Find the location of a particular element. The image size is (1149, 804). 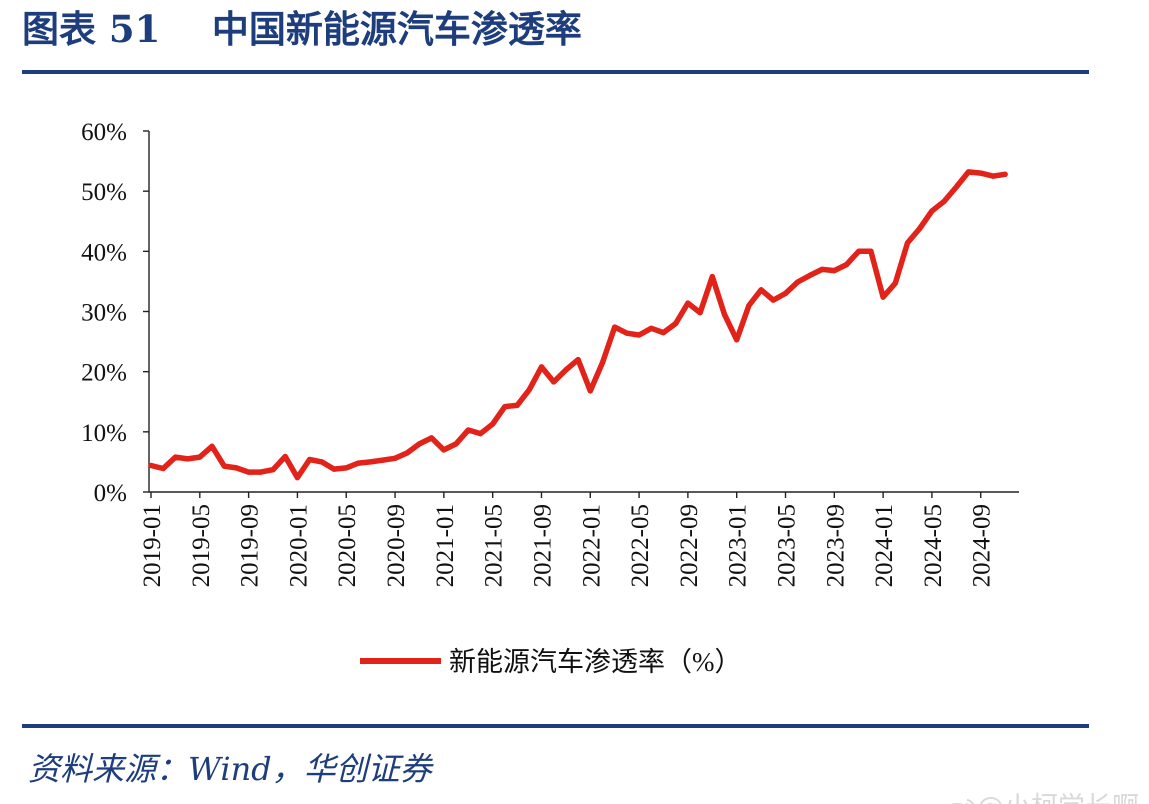

x-tick-label: 2020-05 is located at coordinates (347, 545).